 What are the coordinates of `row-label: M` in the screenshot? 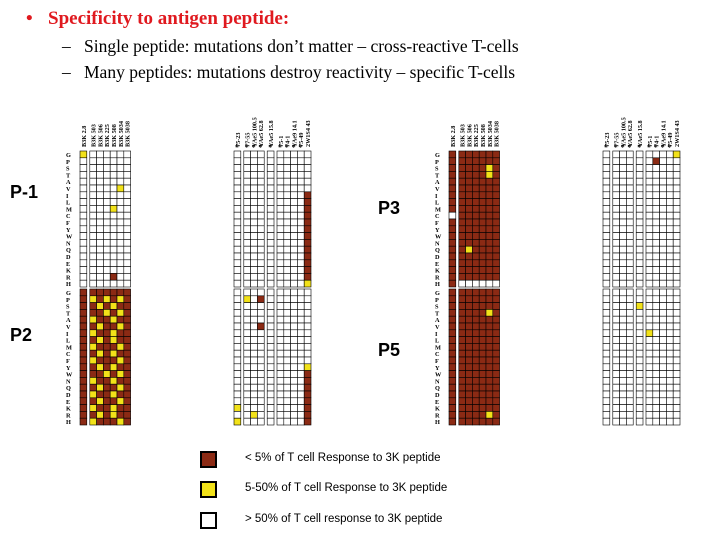 It's located at (69, 209).